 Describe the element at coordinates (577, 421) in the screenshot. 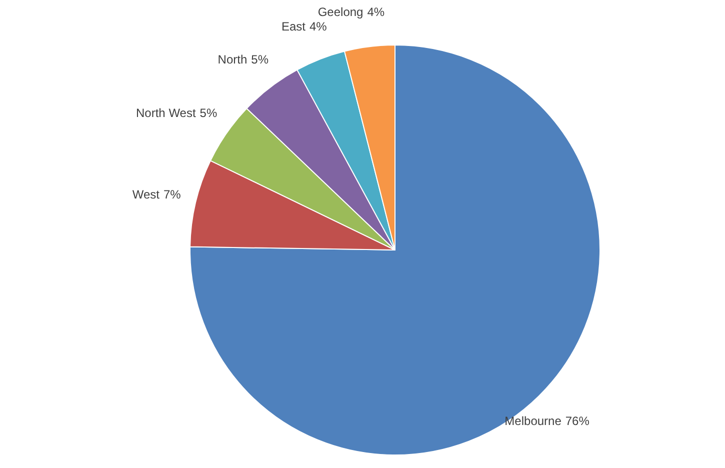

I see `data-label: 76%` at that location.